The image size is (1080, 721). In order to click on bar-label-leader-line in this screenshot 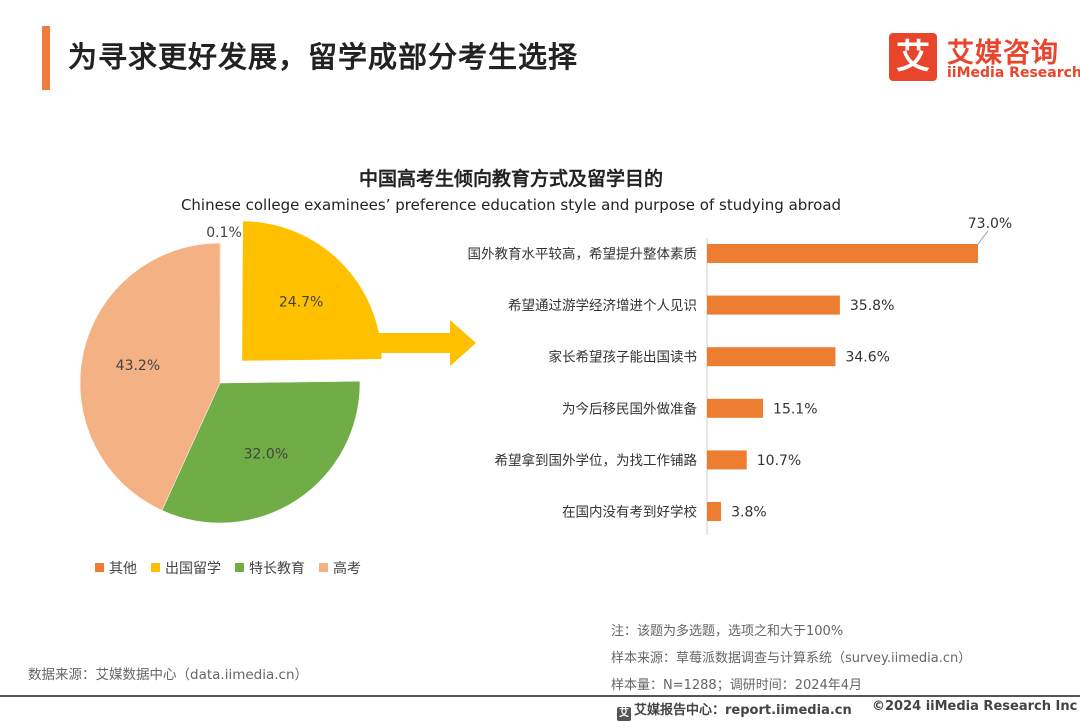, I will do `click(983, 237)`.